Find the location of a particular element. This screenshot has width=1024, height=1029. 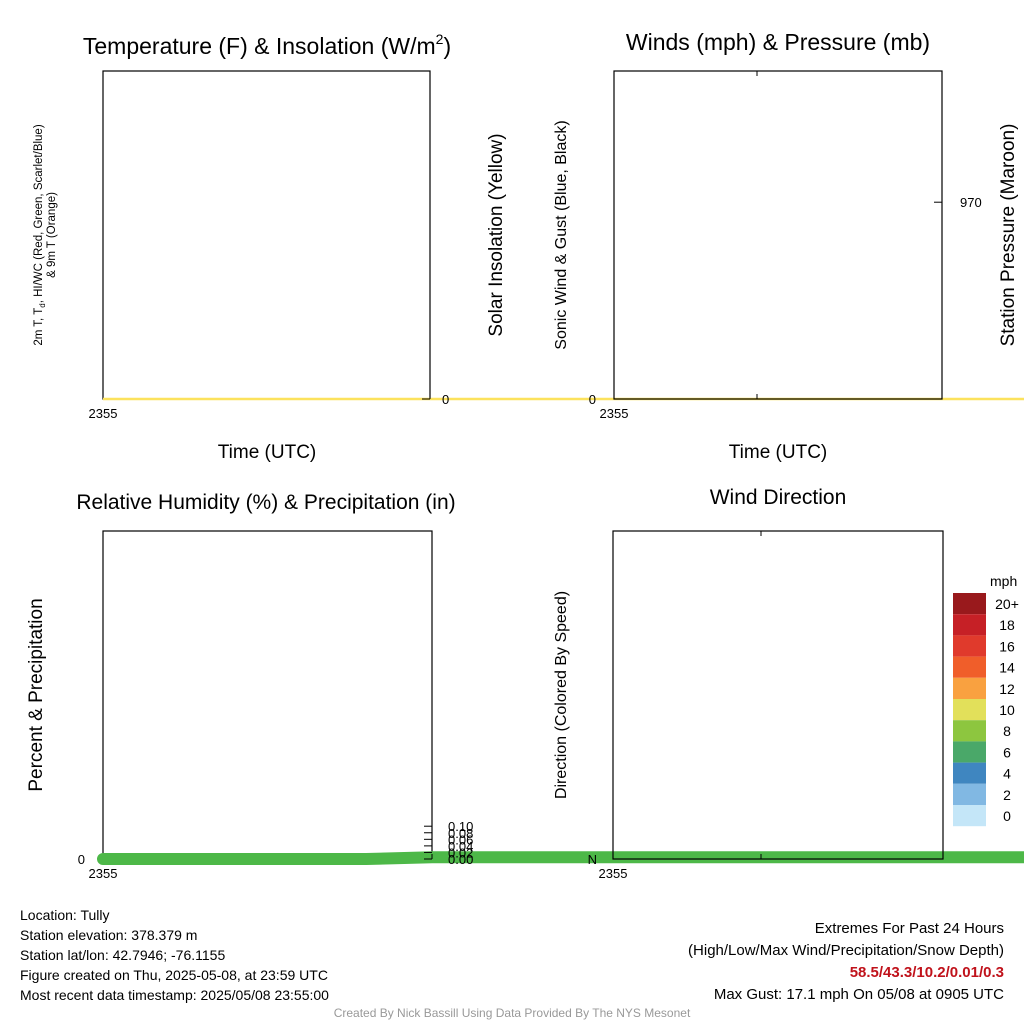

humidity-y-label: Percent & Precipitation is located at coordinates (36, 694).